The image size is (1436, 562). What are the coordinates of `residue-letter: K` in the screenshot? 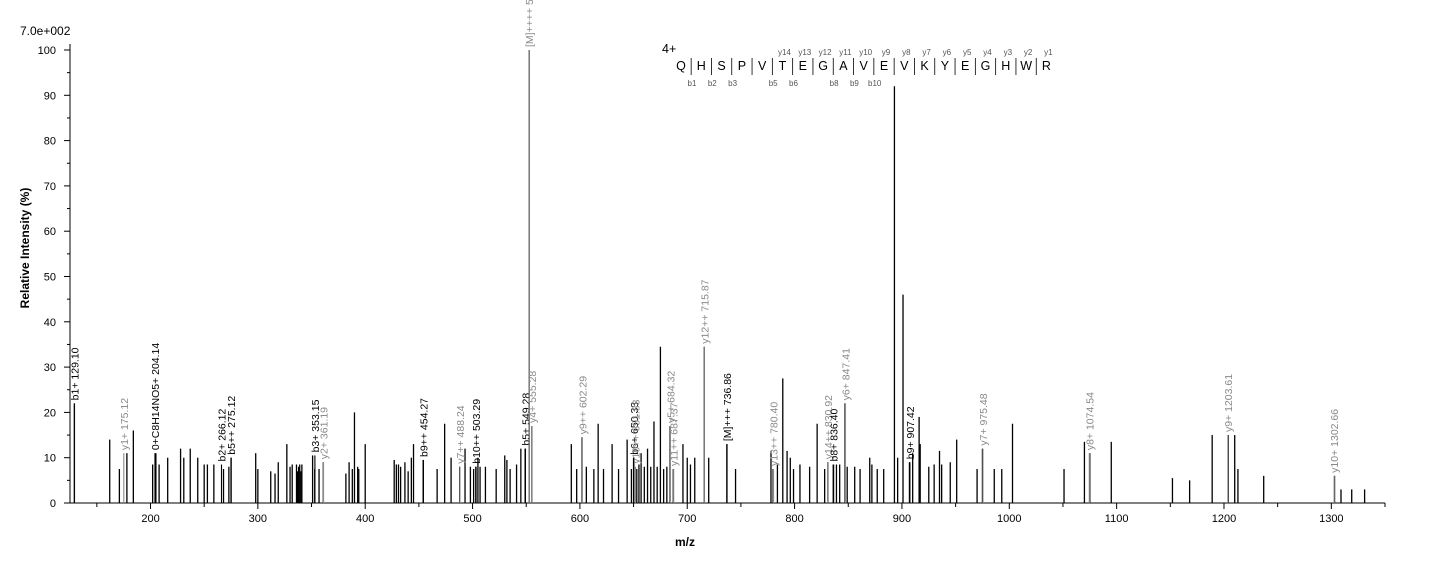 It's located at (924, 66).